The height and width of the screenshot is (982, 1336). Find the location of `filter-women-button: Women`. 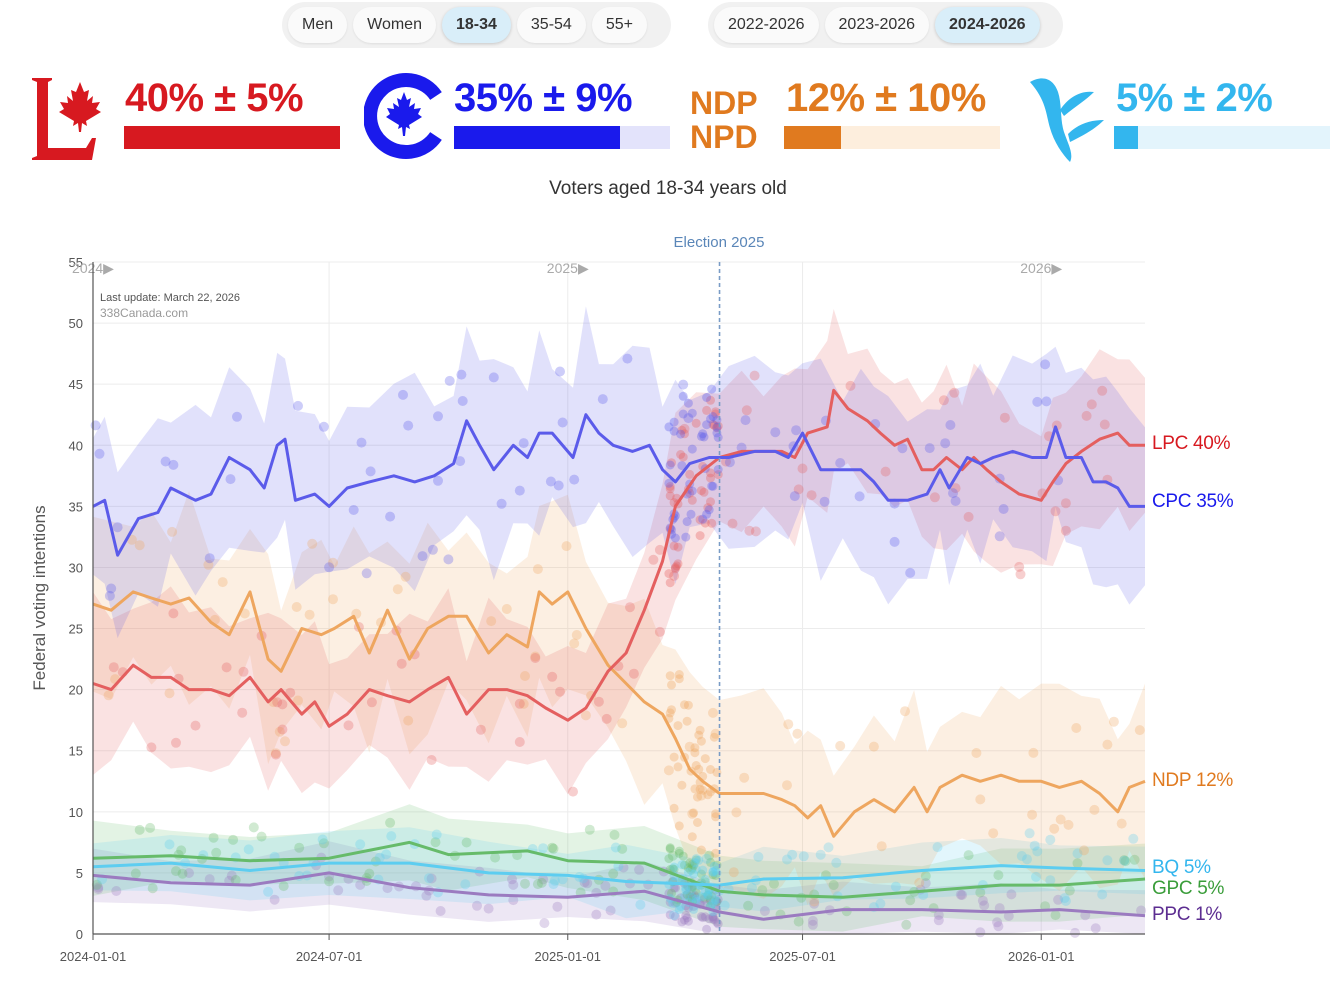

filter-women-button: Women is located at coordinates (394, 25).